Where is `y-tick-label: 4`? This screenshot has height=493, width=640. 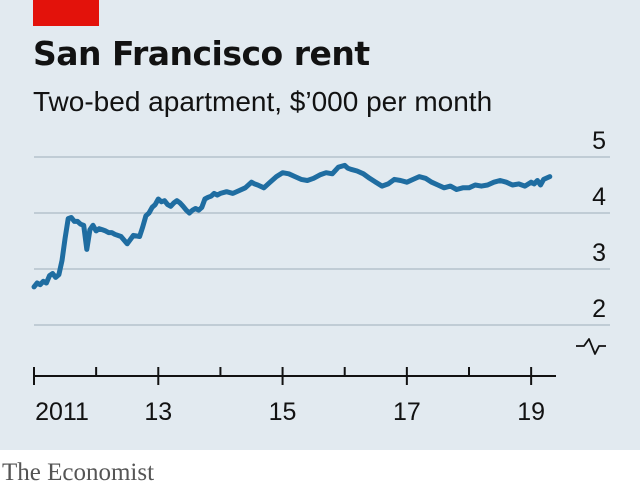
y-tick-label: 4 is located at coordinates (599, 197).